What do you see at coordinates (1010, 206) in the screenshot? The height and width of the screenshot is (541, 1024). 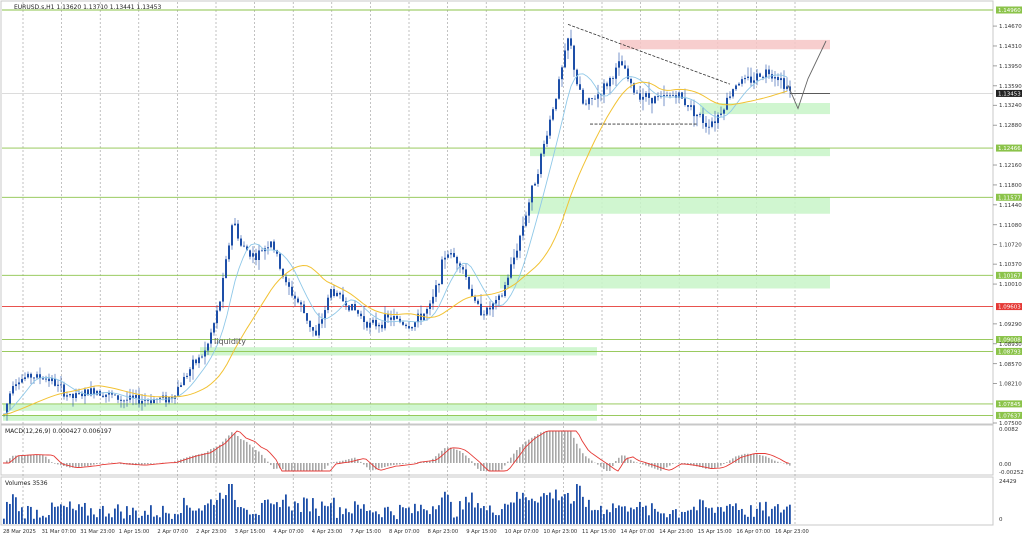 I see `price-tick-label: 1.11440` at bounding box center [1010, 206].